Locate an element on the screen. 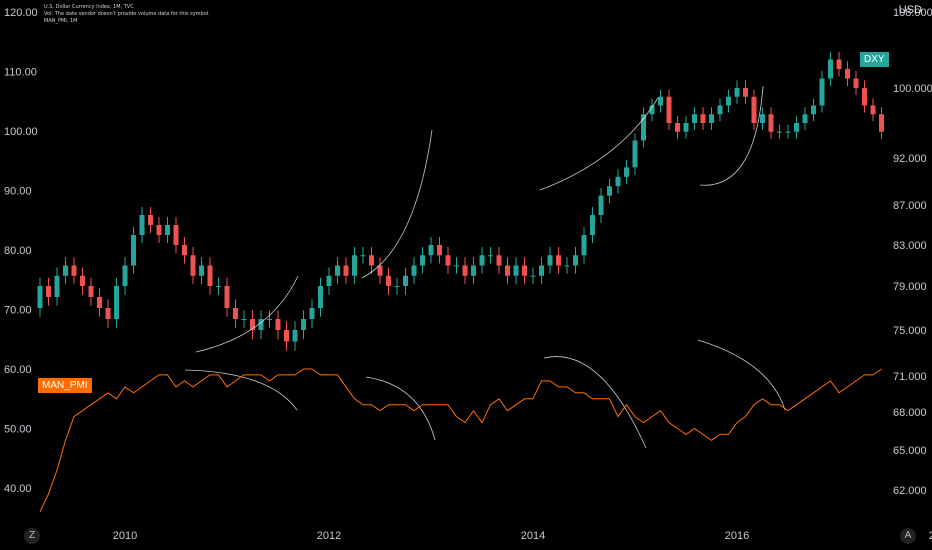  right-axis-tick: 75.000 is located at coordinates (910, 331).